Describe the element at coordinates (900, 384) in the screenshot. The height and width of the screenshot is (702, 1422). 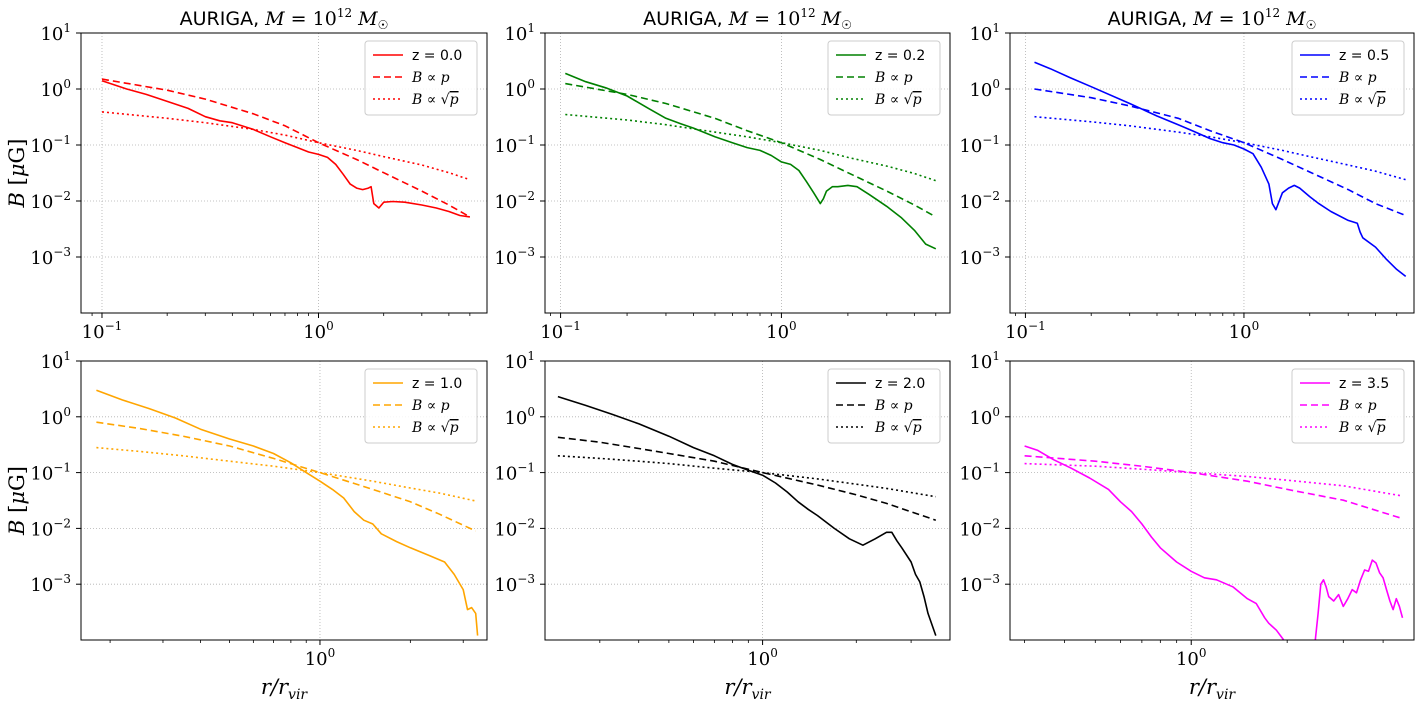
I see `legend-label-1: z = 2.0` at that location.